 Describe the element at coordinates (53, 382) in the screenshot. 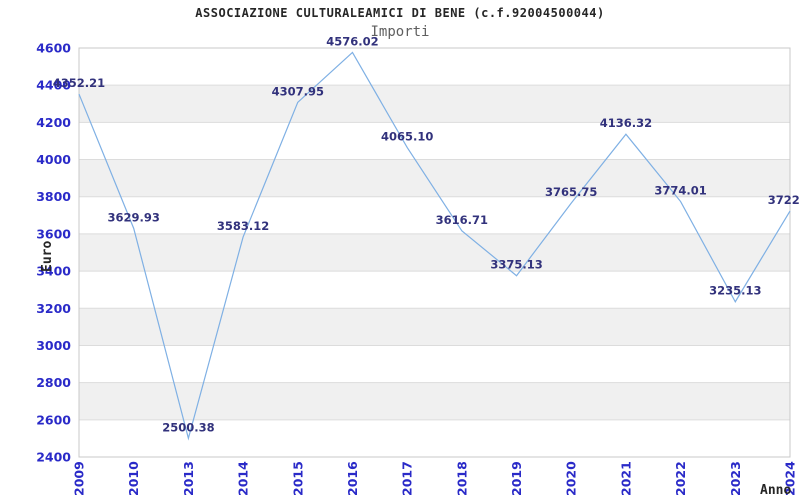

I see `y-tick-label: 2800` at that location.